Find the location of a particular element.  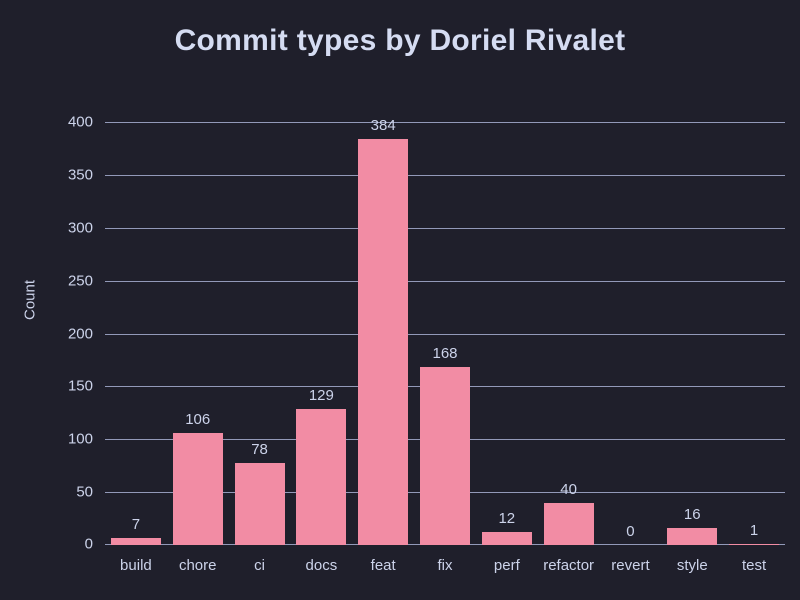

bar-value-label-docs: 129 is located at coordinates (321, 395).